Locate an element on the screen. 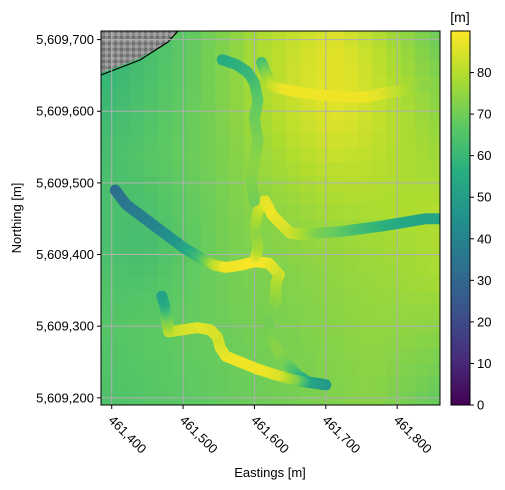 Image resolution: width=505 pixels, height=490 pixels. colorbar-tick-label: 50 is located at coordinates (484, 197).